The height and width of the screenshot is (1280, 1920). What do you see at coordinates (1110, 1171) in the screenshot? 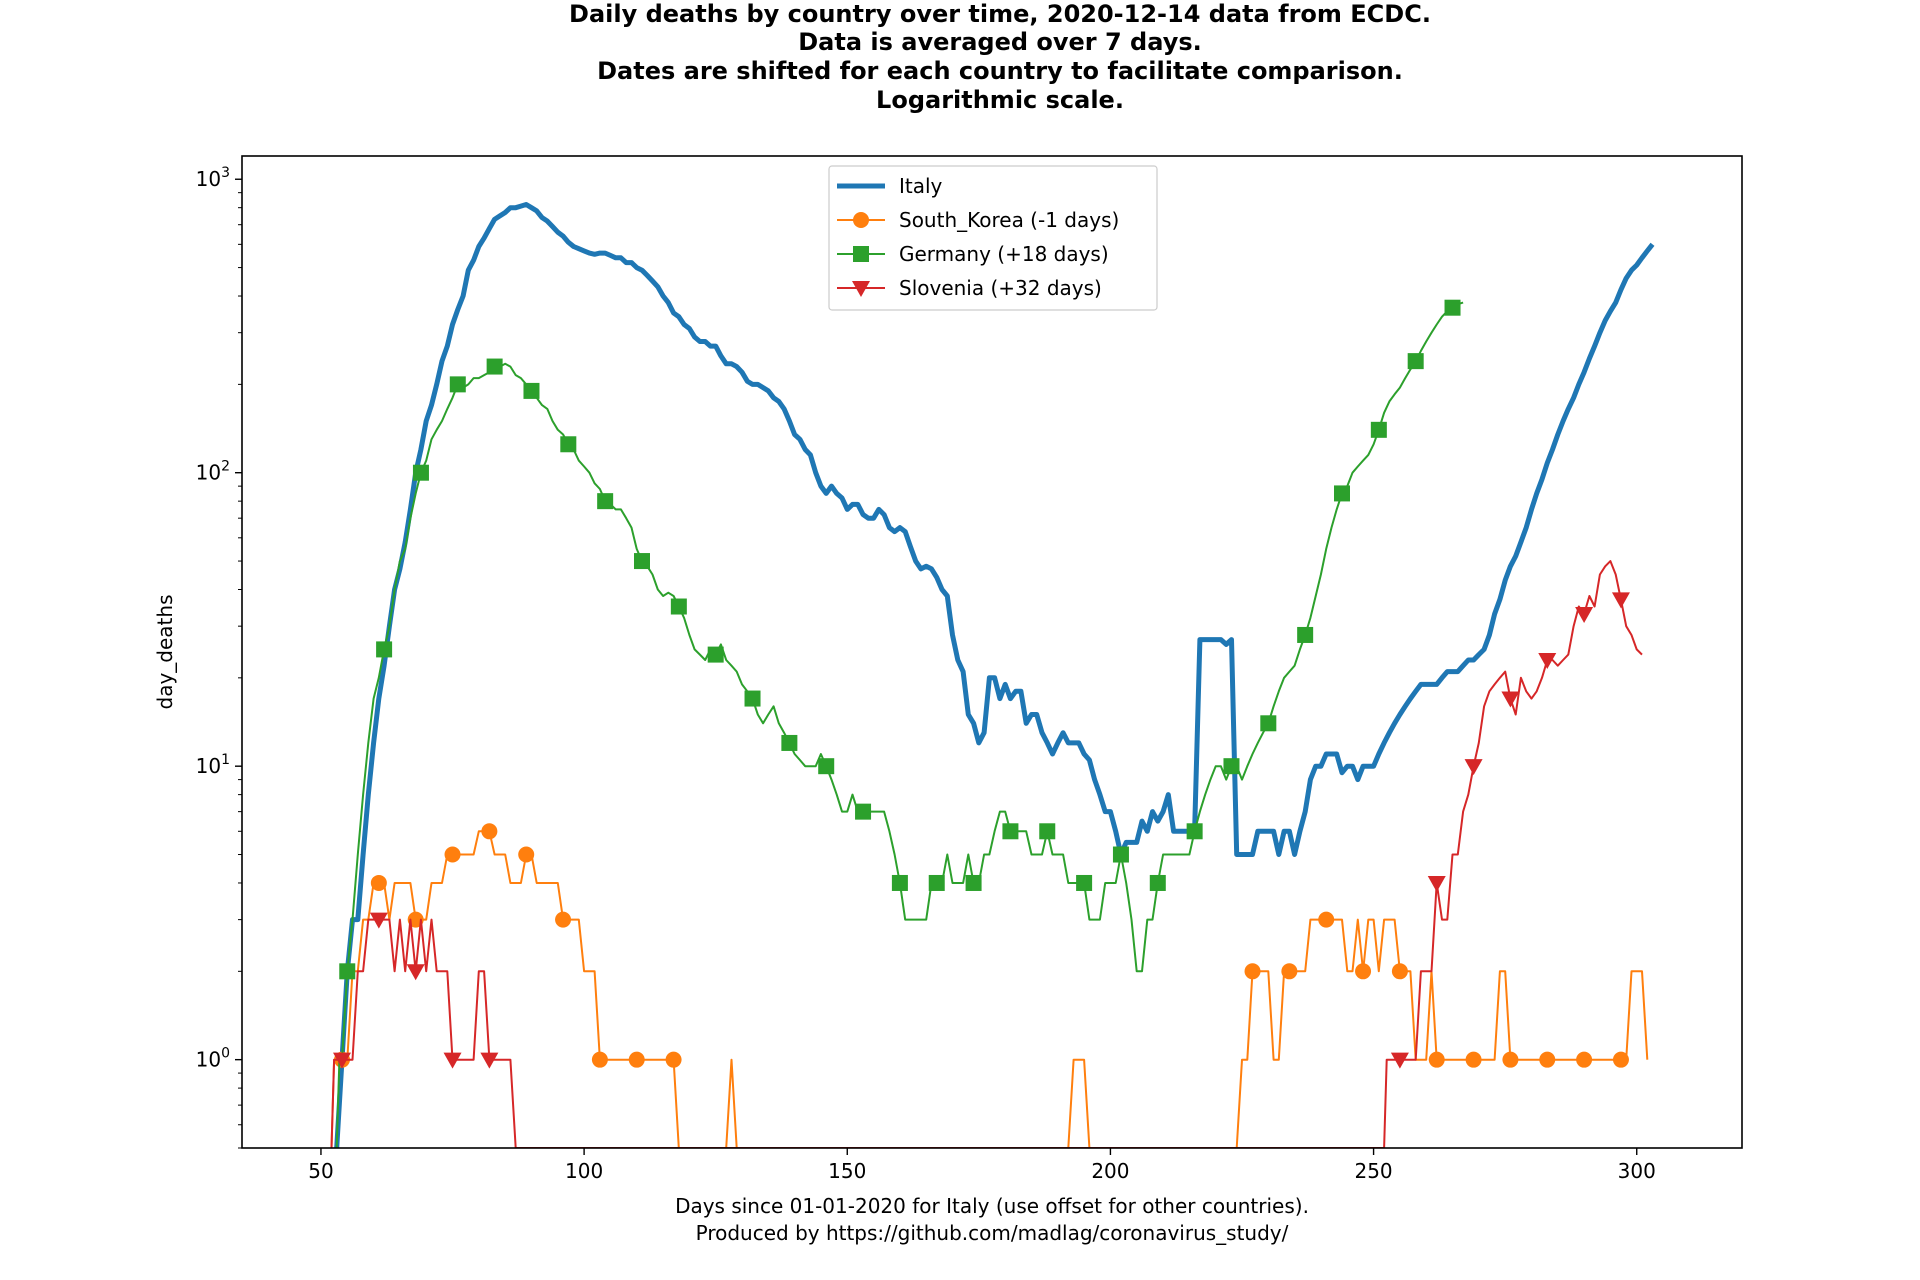
I see `x-tick-label: 200` at bounding box center [1110, 1171].